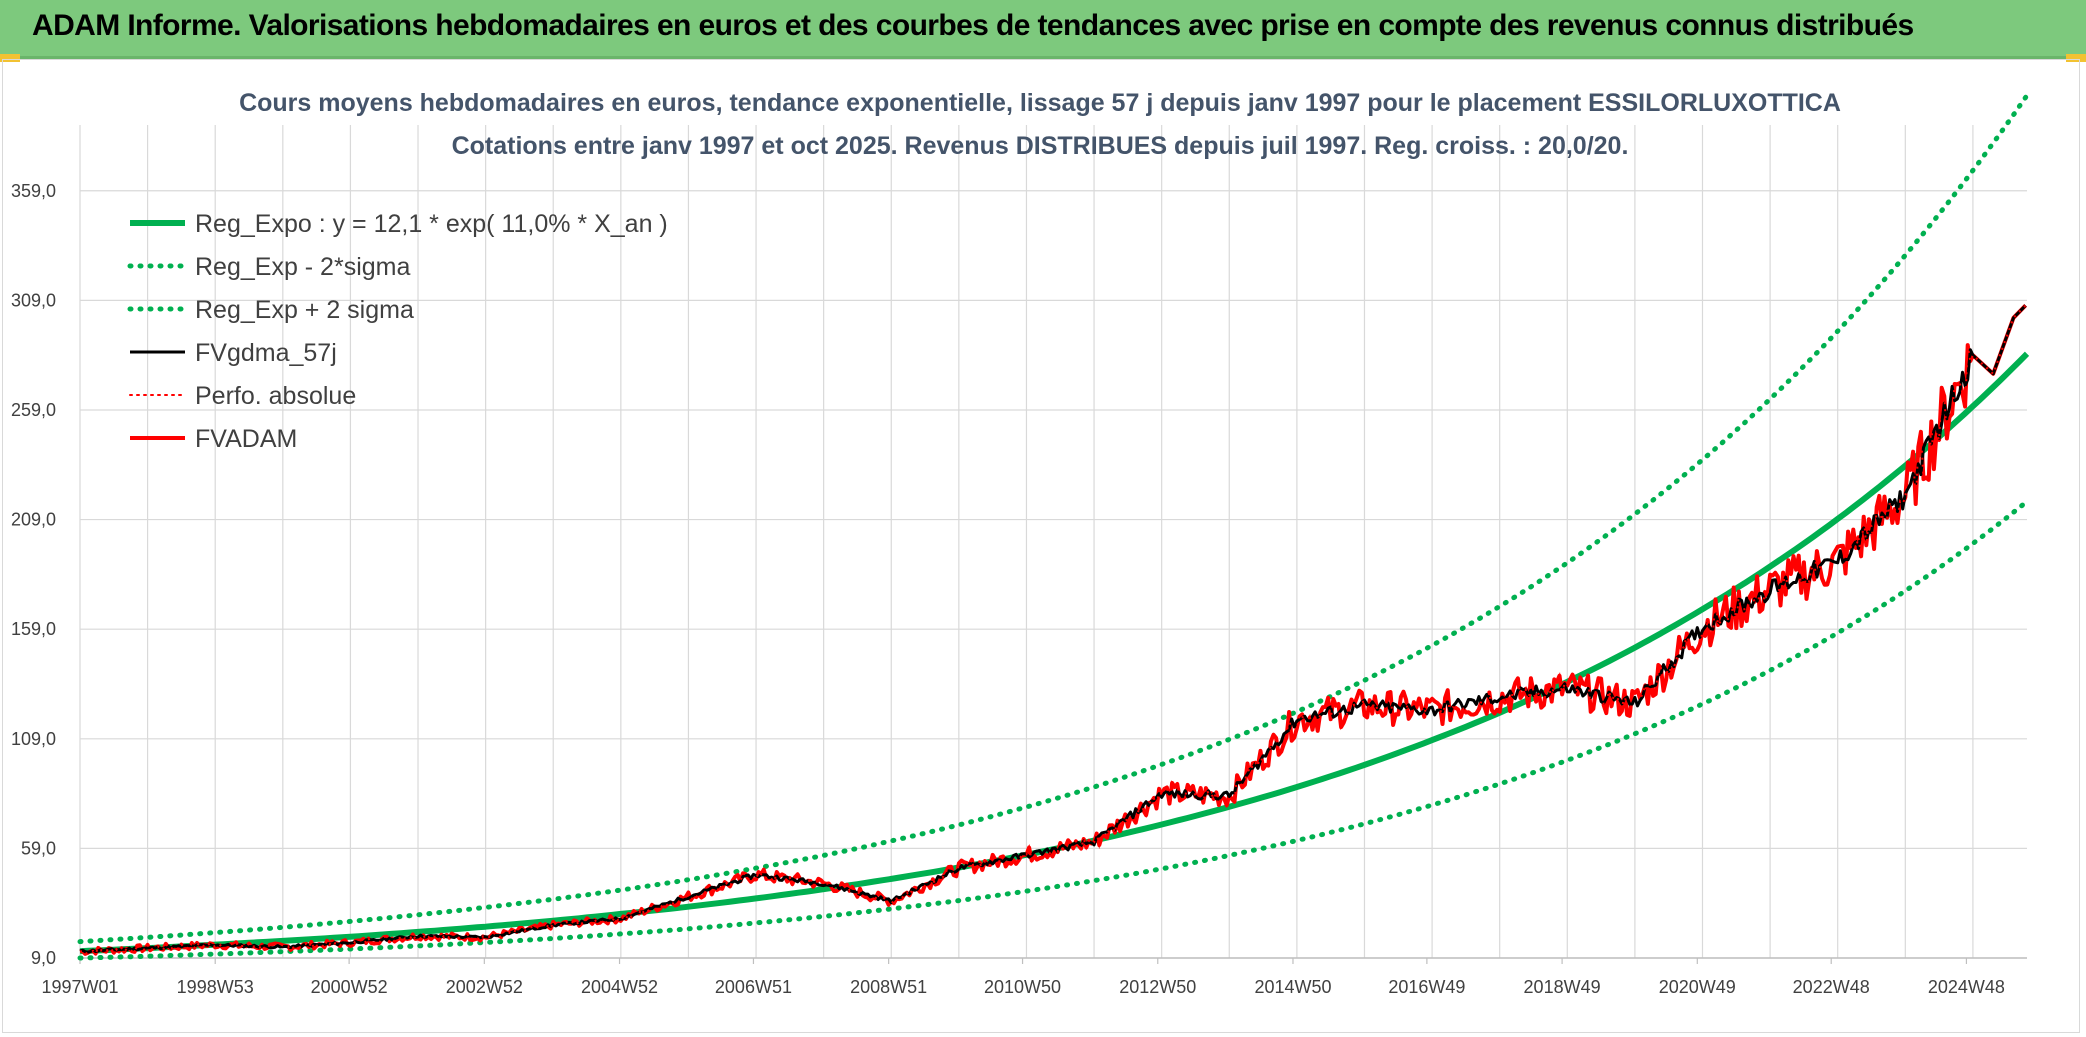 The height and width of the screenshot is (1037, 2086). I want to click on legend-label: FVgdma_57j, so click(266, 353).